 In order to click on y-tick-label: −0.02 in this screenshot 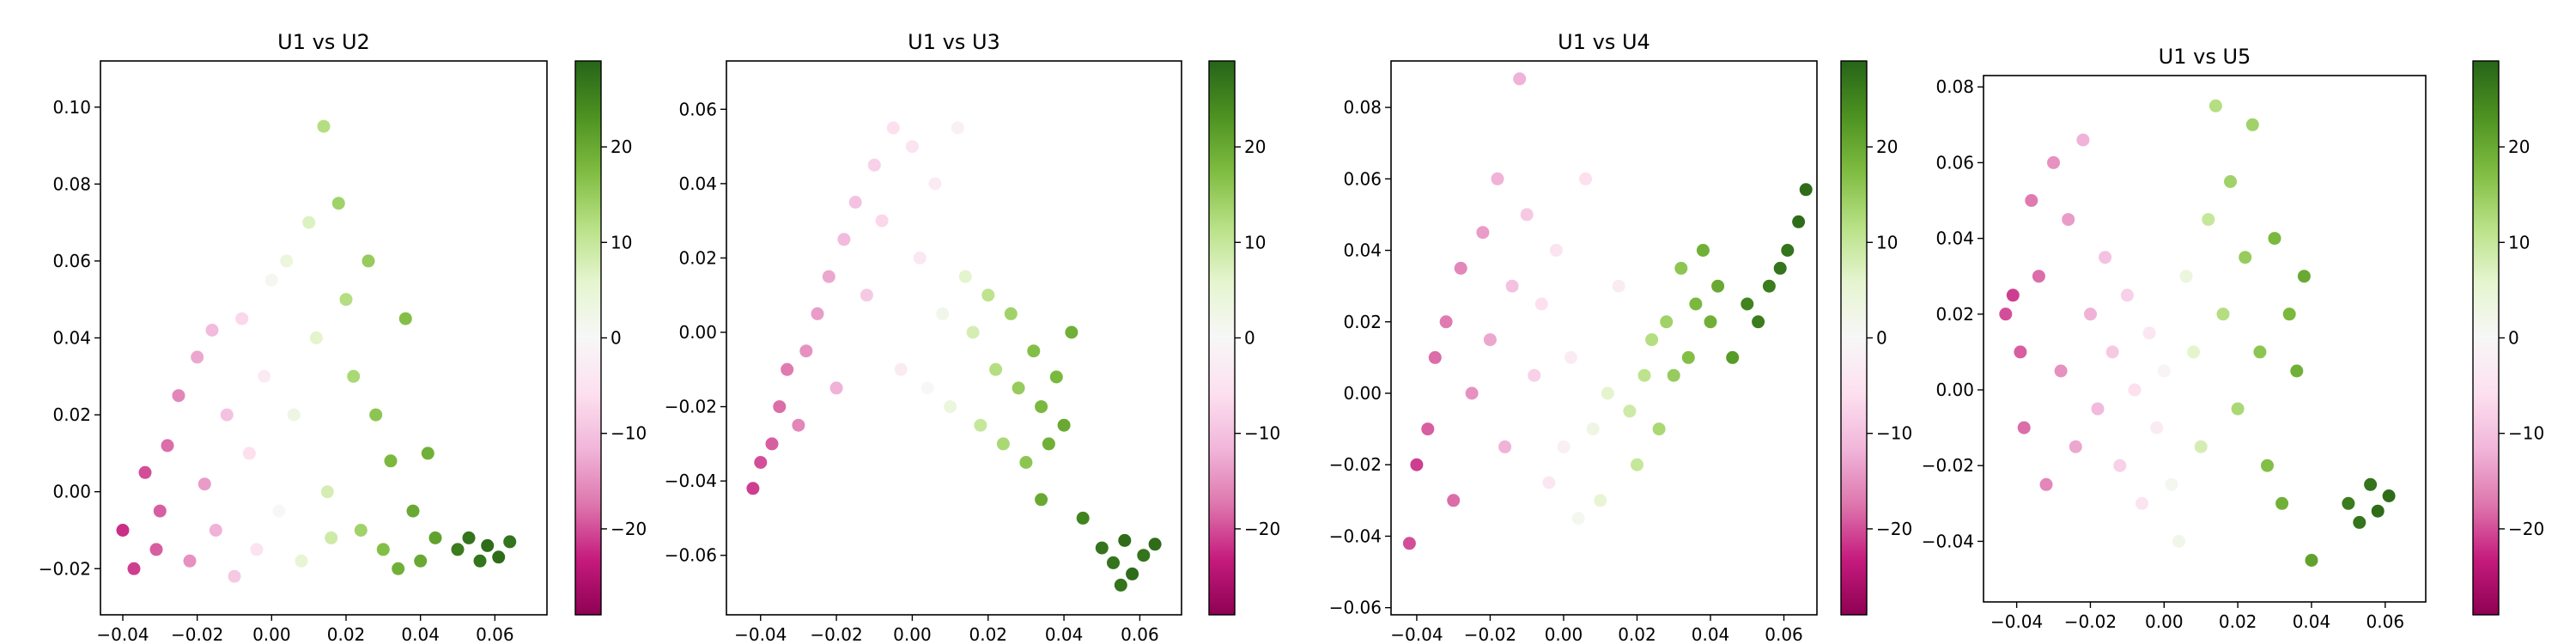, I will do `click(691, 407)`.